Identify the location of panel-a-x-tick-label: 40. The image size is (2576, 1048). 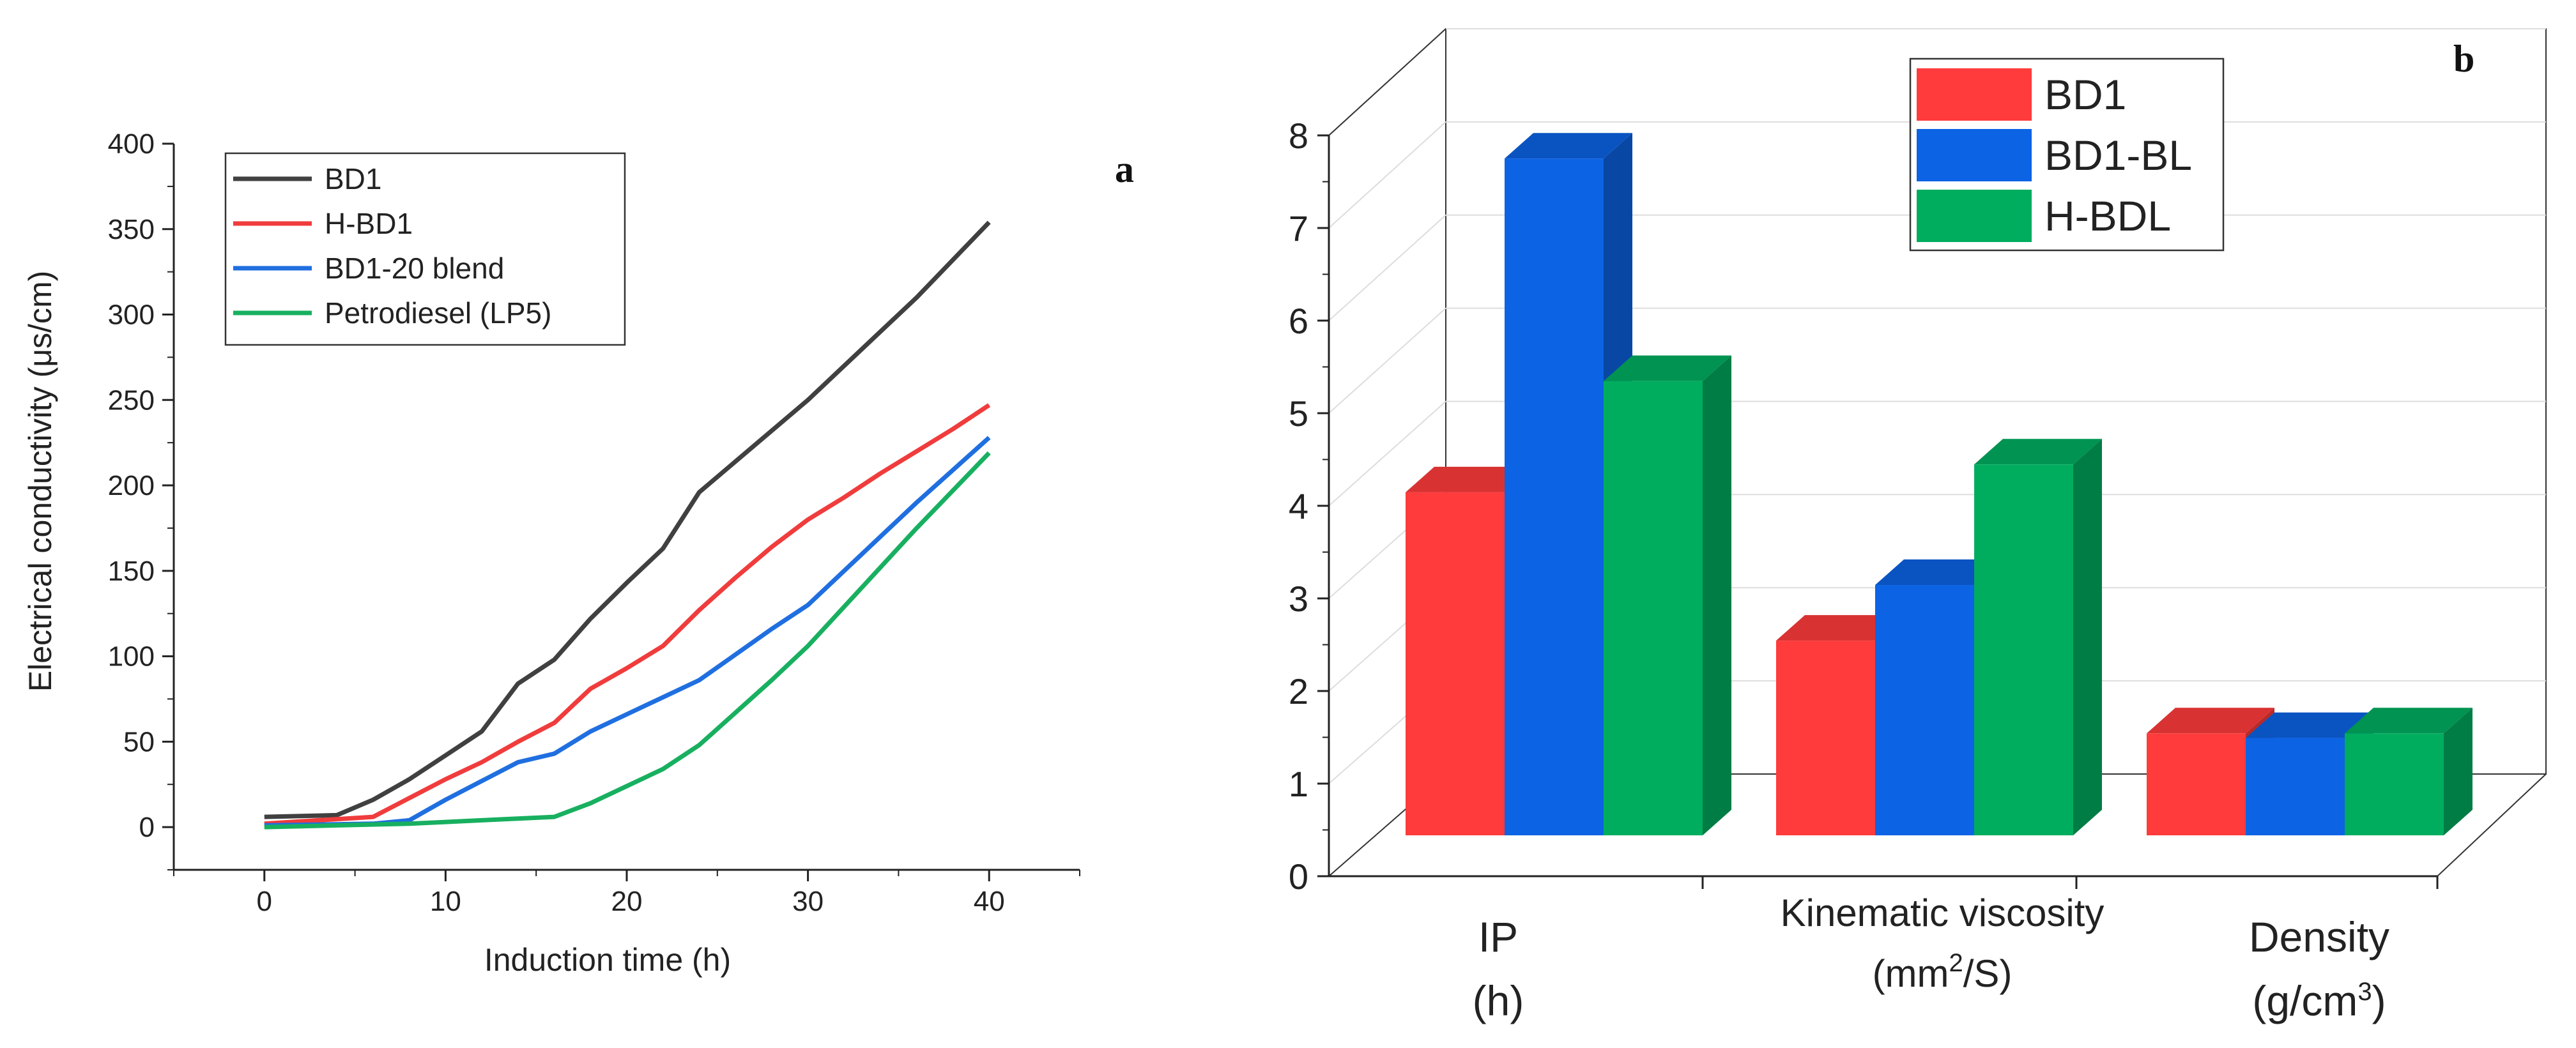
(989, 901).